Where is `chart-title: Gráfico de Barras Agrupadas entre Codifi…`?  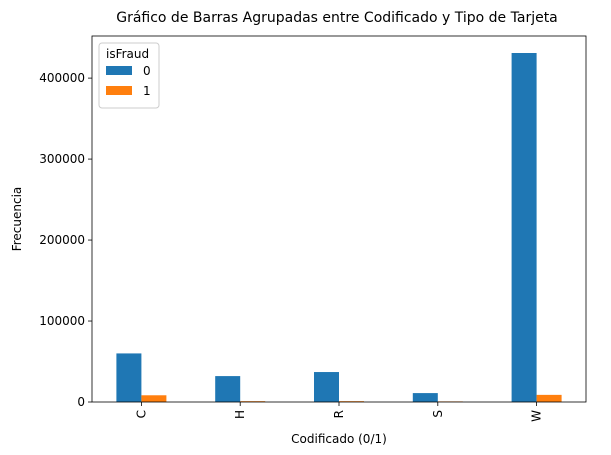
chart-title: Gráfico de Barras Agrupadas entre Codifi… is located at coordinates (337, 18).